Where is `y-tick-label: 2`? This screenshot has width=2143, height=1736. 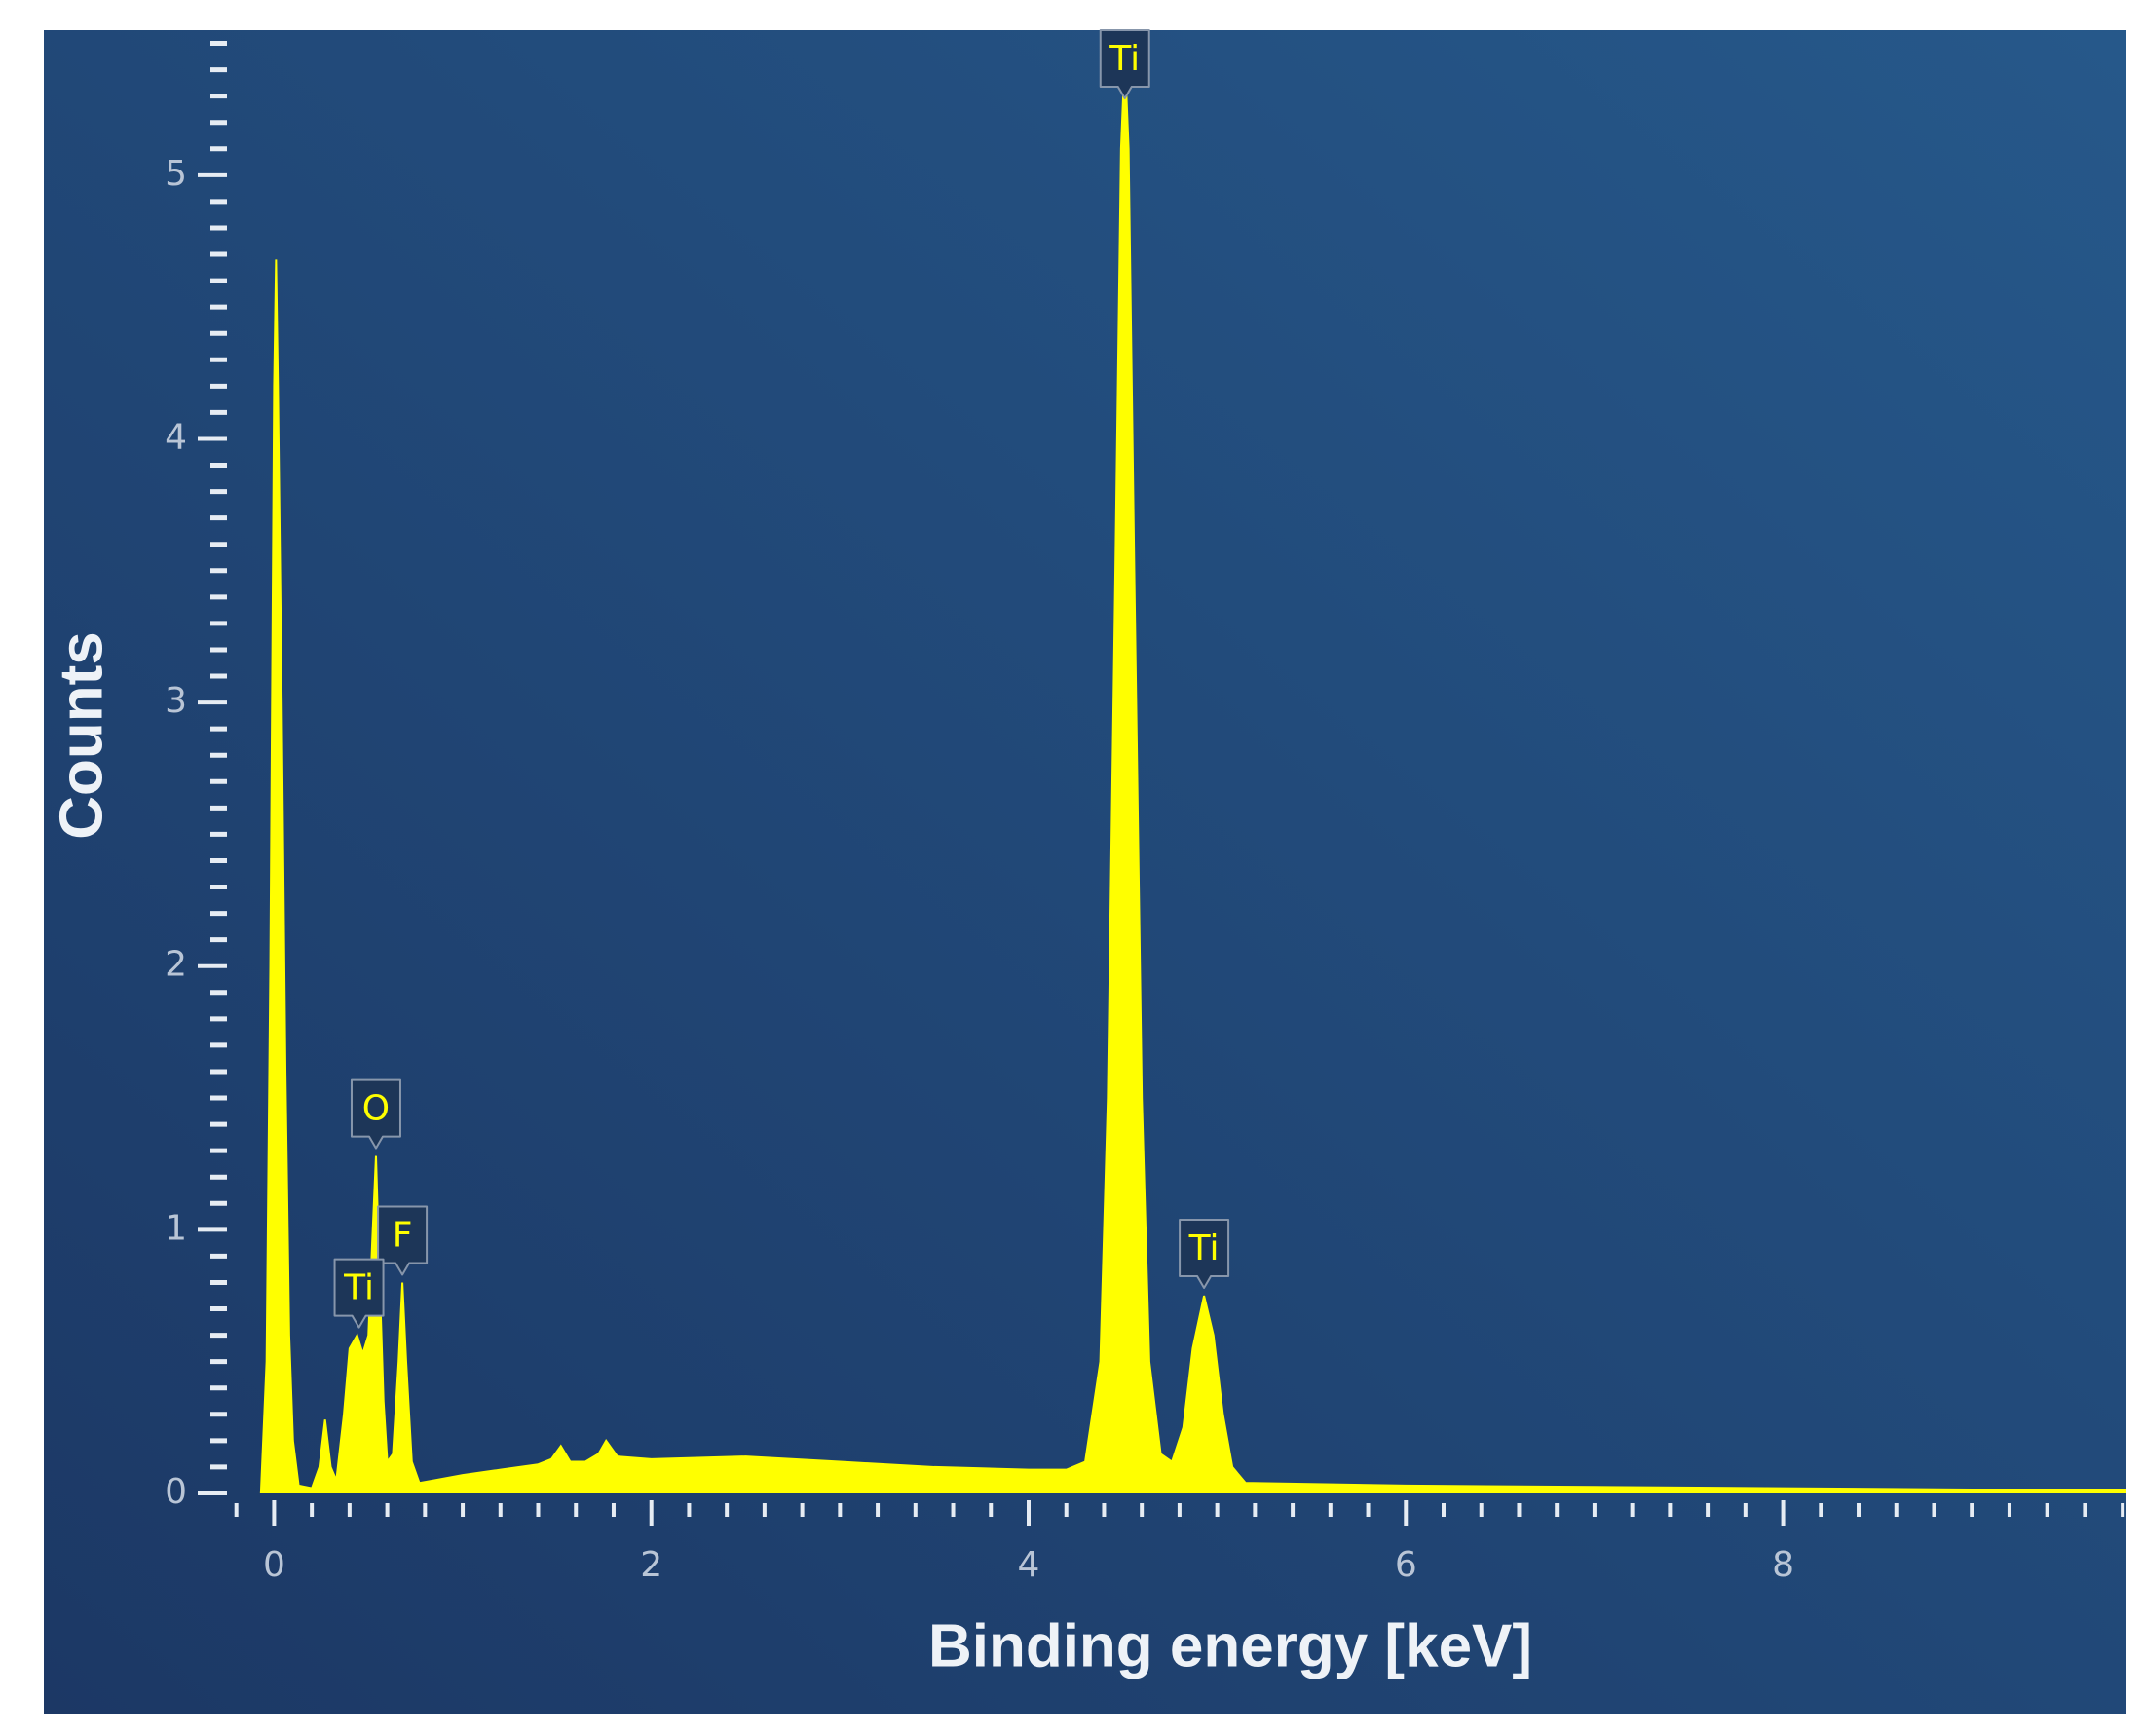
y-tick-label: 2 is located at coordinates (176, 965).